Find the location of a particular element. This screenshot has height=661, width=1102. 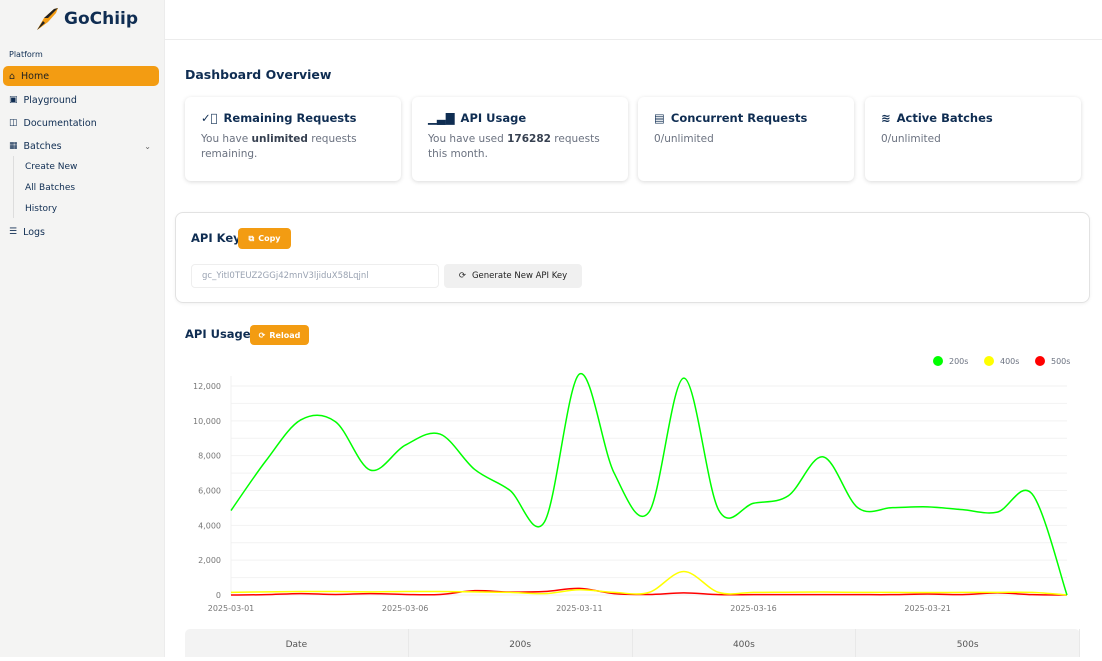

sidebar-item-batches: ▦ Batches ⌄ is located at coordinates (81, 146).